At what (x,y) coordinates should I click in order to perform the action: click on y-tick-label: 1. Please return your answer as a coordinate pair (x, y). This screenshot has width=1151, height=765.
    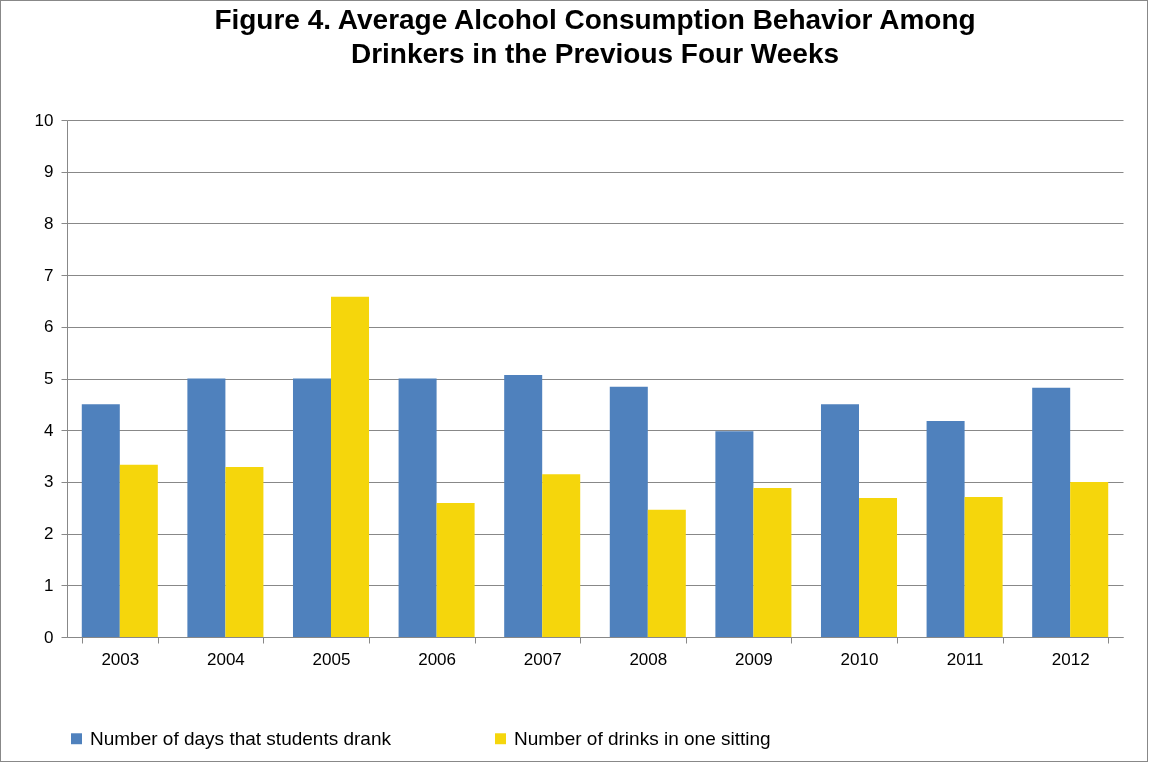
    Looking at the image, I should click on (49, 585).